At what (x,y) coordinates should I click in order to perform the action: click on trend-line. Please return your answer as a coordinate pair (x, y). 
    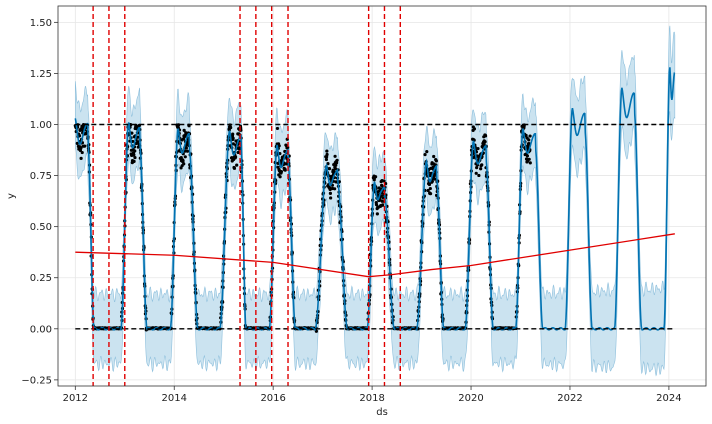
    Looking at the image, I should click on (375, 255).